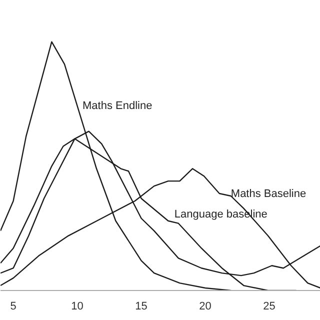  Describe the element at coordinates (268, 194) in the screenshot. I see `series-label: Maths Baseline` at that location.